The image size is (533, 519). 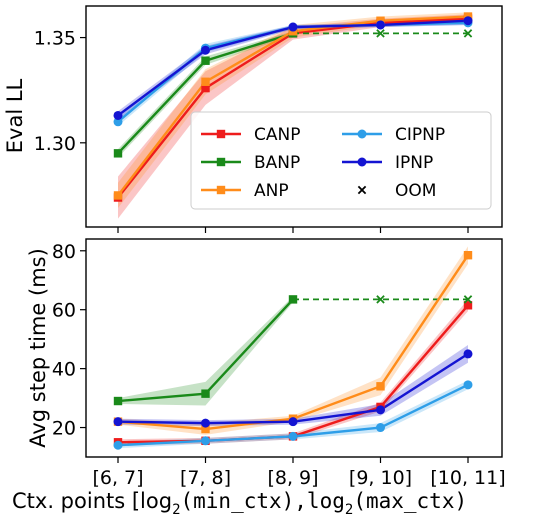 What do you see at coordinates (277, 163) in the screenshot?
I see `legend-label: BANP` at bounding box center [277, 163].